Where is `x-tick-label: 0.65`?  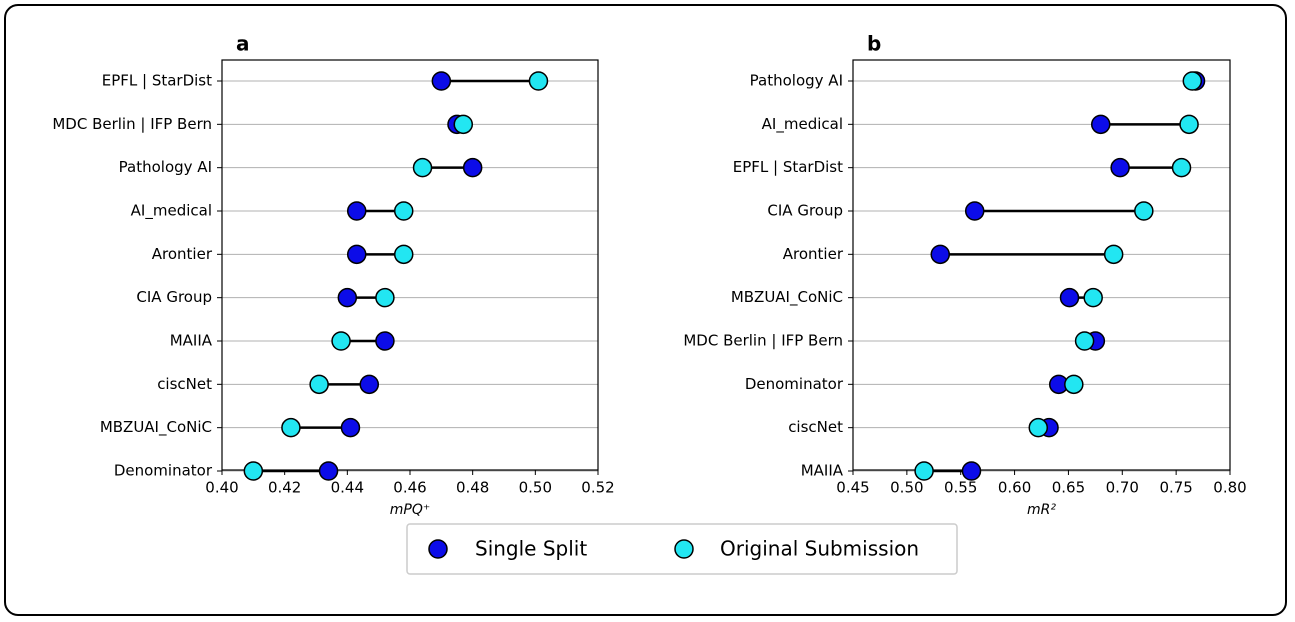
x-tick-label: 0.65 is located at coordinates (1068, 488).